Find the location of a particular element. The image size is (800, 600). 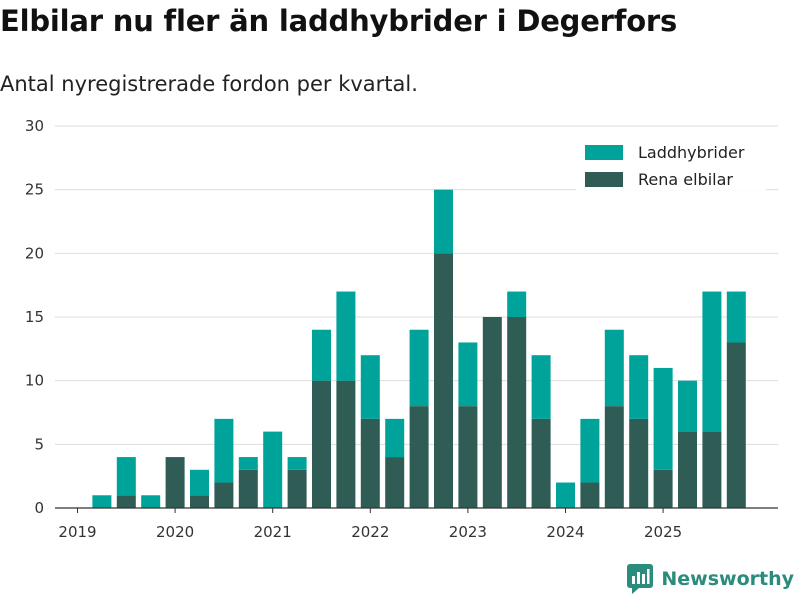

x-tick-label: 2021 is located at coordinates (273, 532).